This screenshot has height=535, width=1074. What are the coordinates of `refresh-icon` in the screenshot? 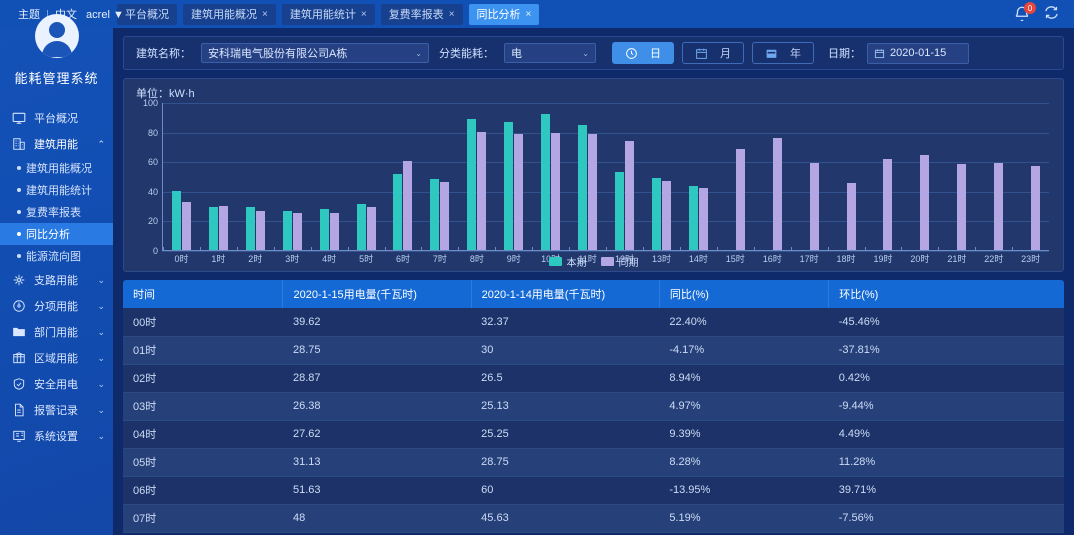 It's located at (1051, 14).